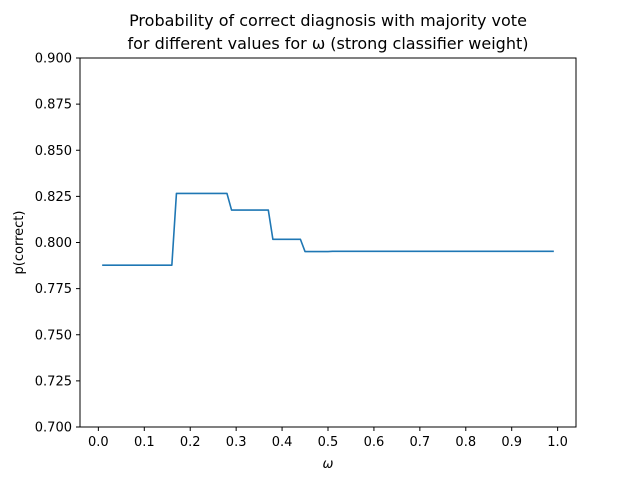 The width and height of the screenshot is (640, 484). What do you see at coordinates (53, 151) in the screenshot?
I see `y-tick-label: 0.850` at bounding box center [53, 151].